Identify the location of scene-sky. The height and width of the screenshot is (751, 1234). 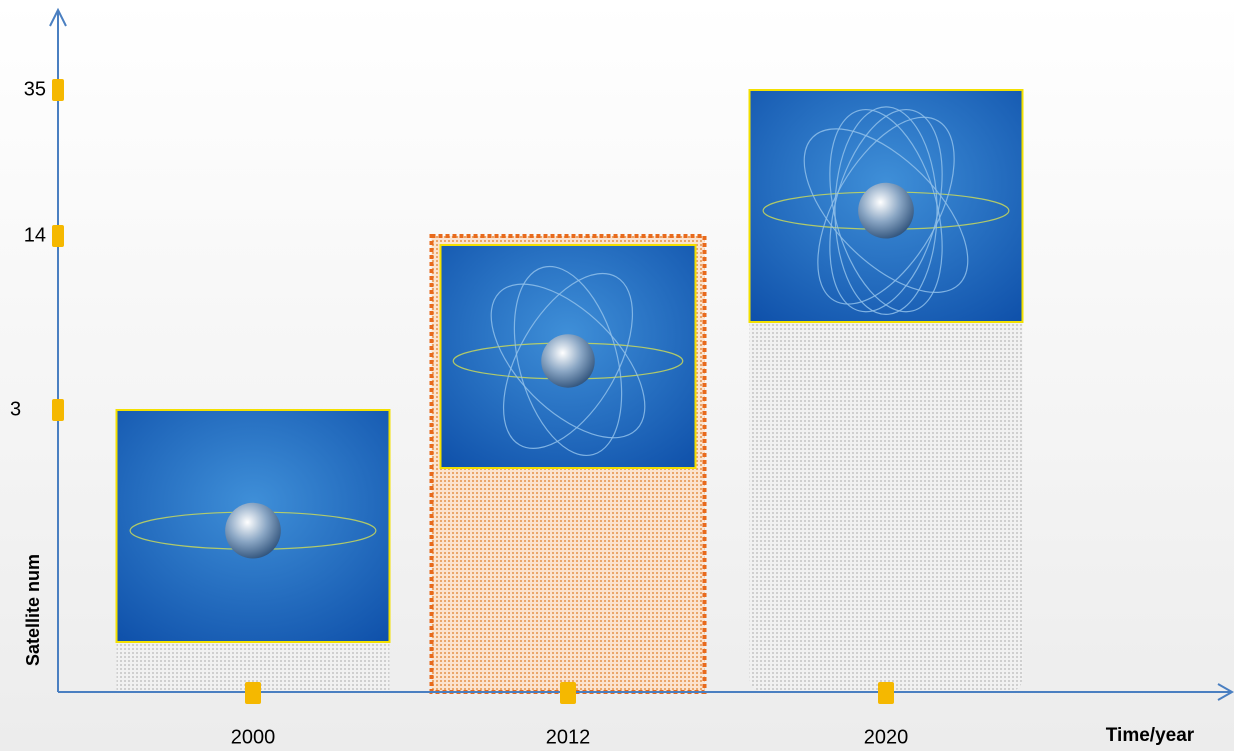
(253, 526).